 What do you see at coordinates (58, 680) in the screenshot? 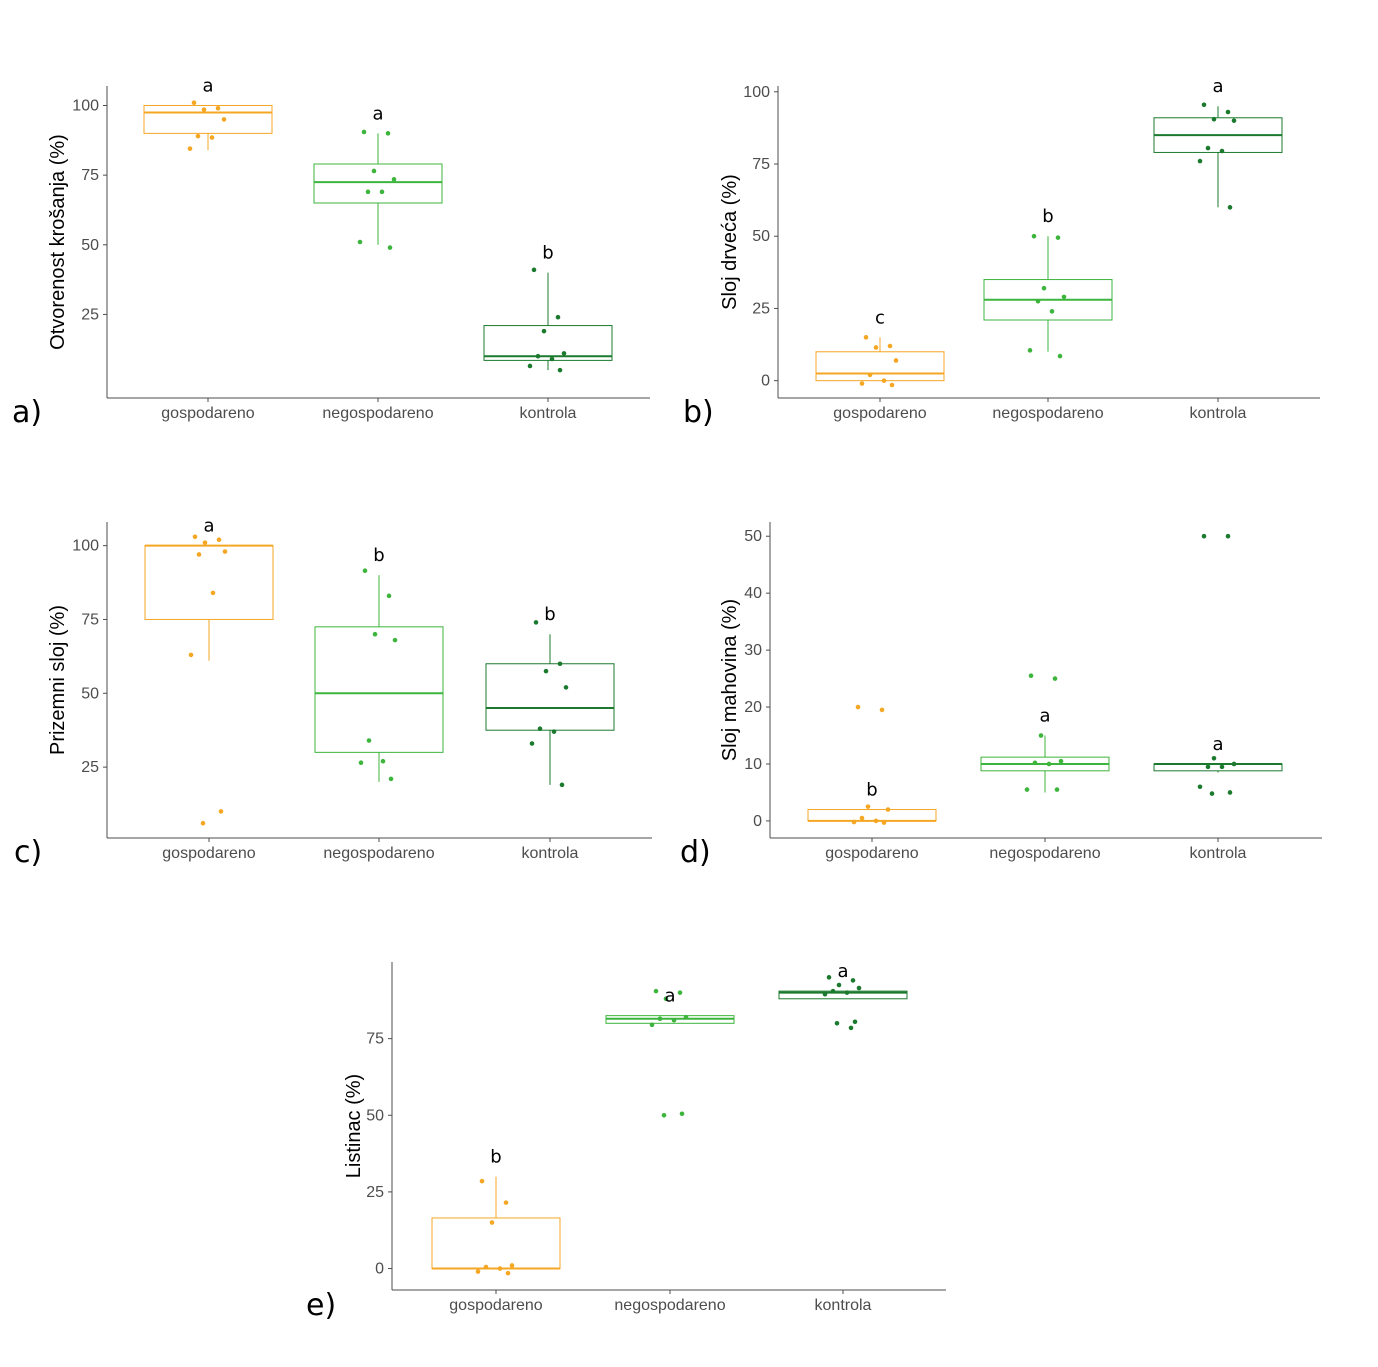
I see `y-axis-title: Prizemni sloj (%)` at bounding box center [58, 680].